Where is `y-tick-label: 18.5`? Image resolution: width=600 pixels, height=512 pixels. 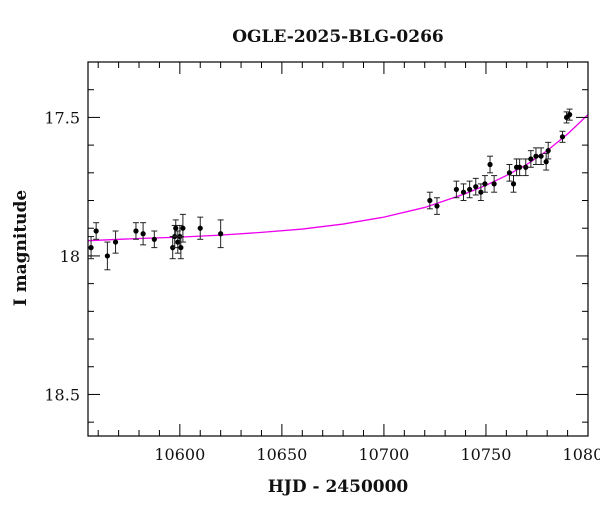 y-tick-label: 18.5 is located at coordinates (62, 394).